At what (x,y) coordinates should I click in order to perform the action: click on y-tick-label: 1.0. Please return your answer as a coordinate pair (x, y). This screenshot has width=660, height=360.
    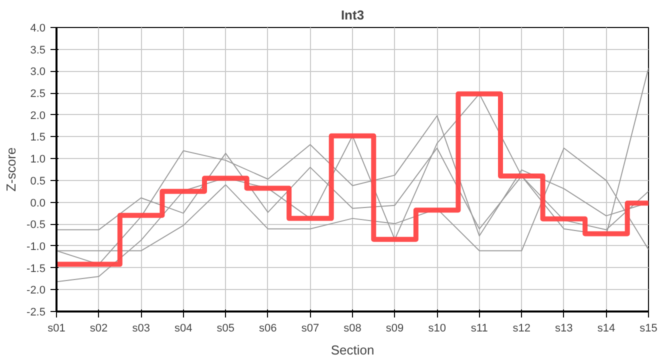
    Looking at the image, I should click on (38, 160).